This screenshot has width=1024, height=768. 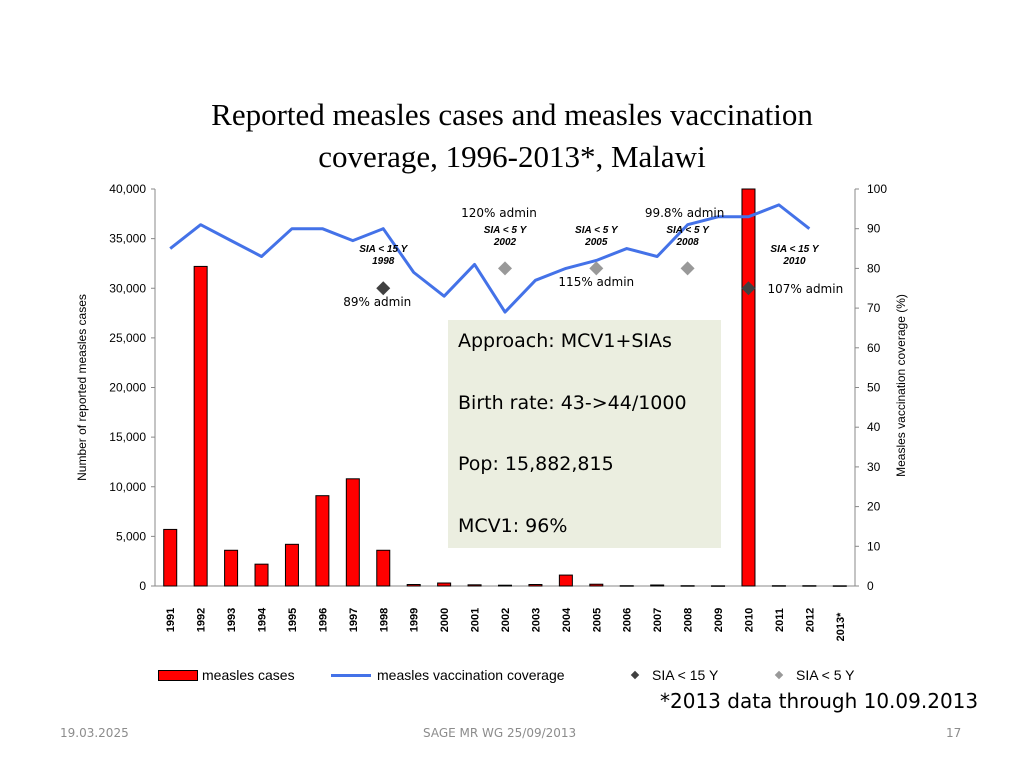 What do you see at coordinates (506, 620) in the screenshot?
I see `x-tick-label: 2002` at bounding box center [506, 620].